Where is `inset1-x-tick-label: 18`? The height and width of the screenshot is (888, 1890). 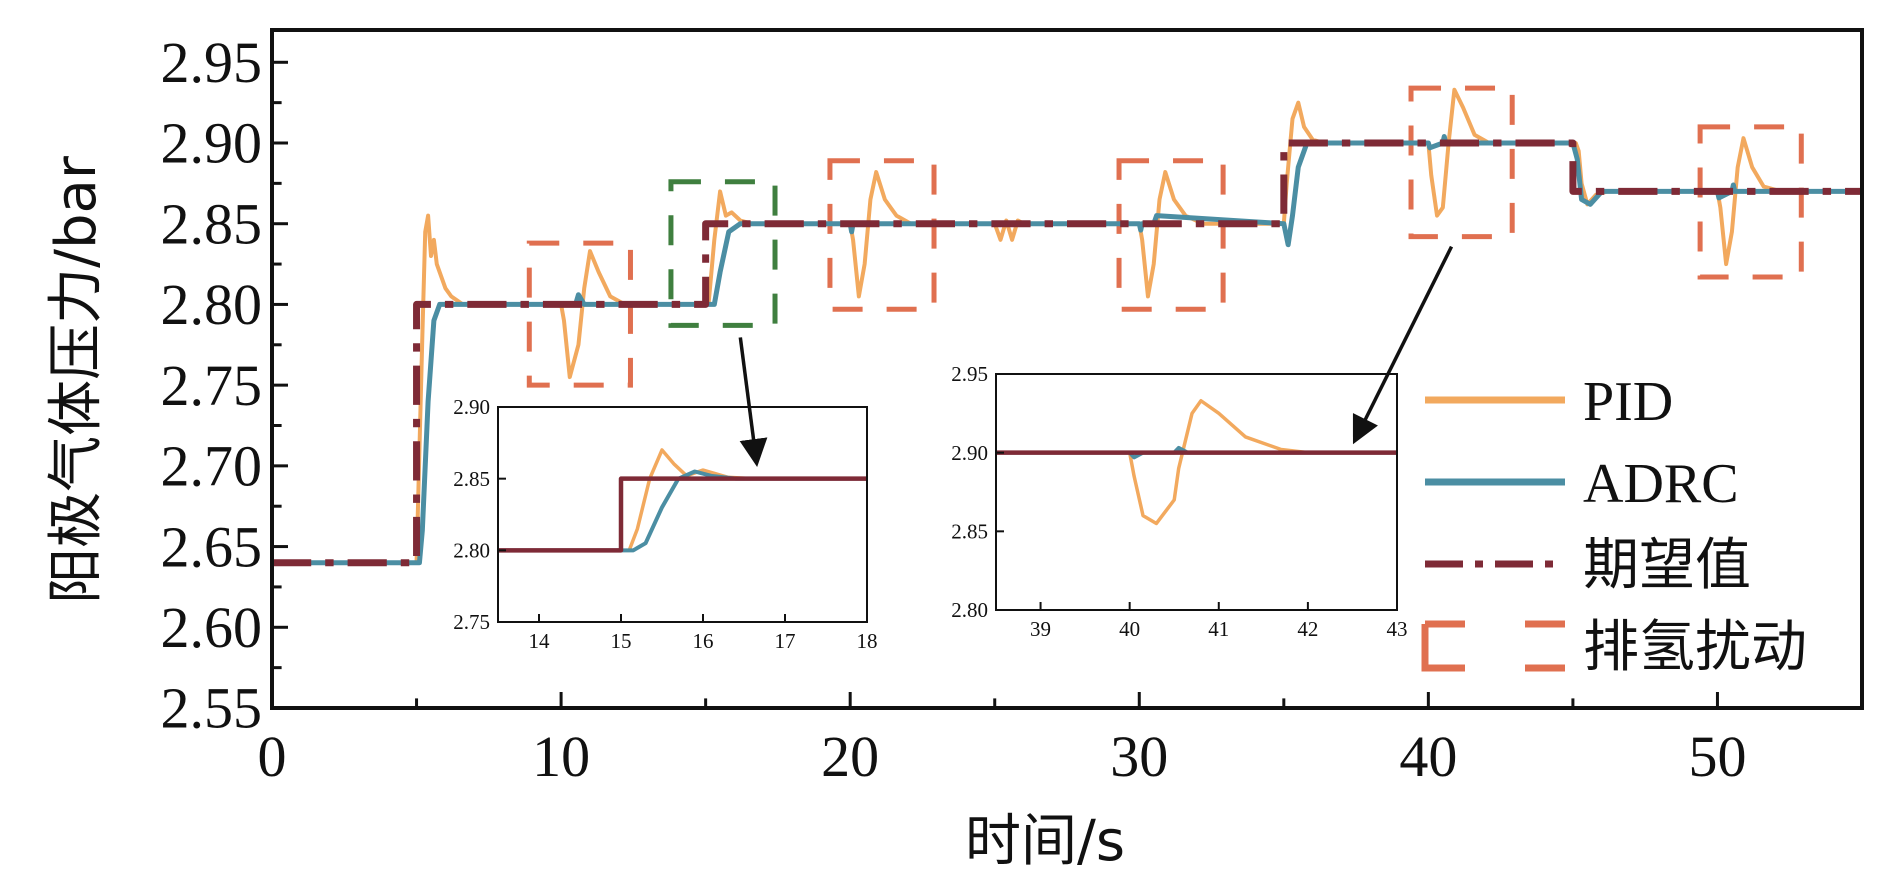
inset1-x-tick-label: 18 is located at coordinates (867, 641).